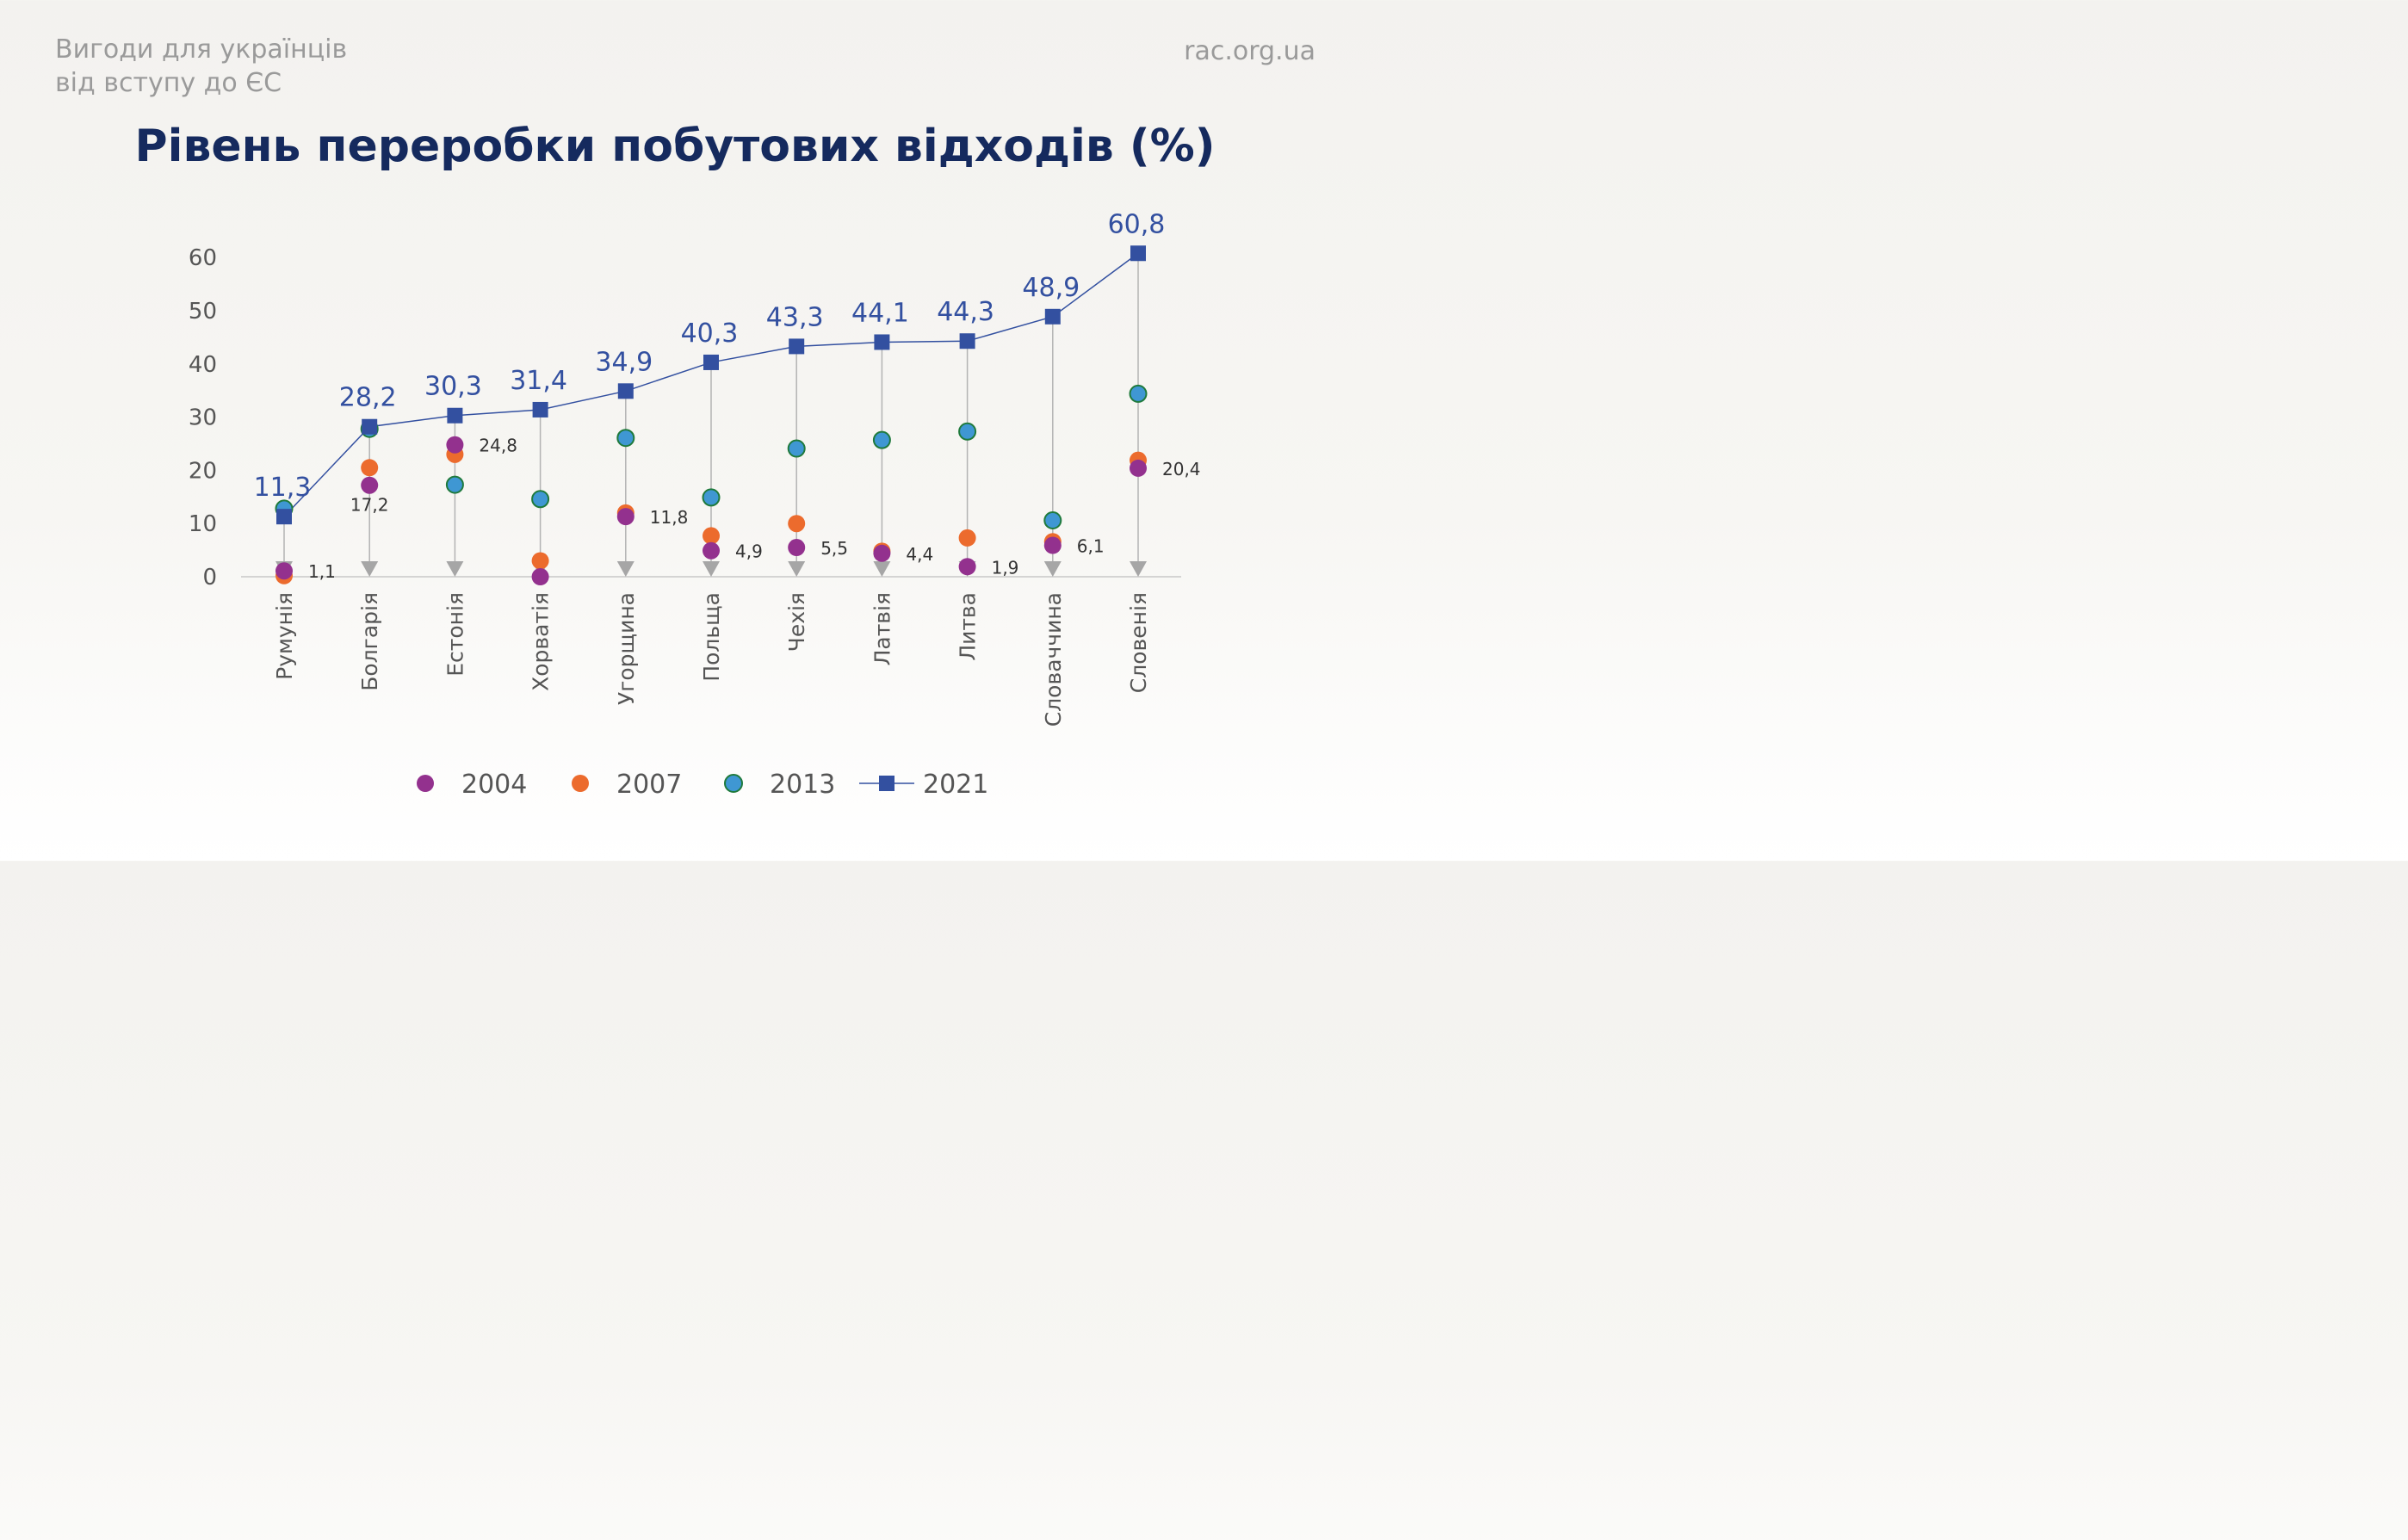  I want to click on legend-label-2013: 2013, so click(802, 785).